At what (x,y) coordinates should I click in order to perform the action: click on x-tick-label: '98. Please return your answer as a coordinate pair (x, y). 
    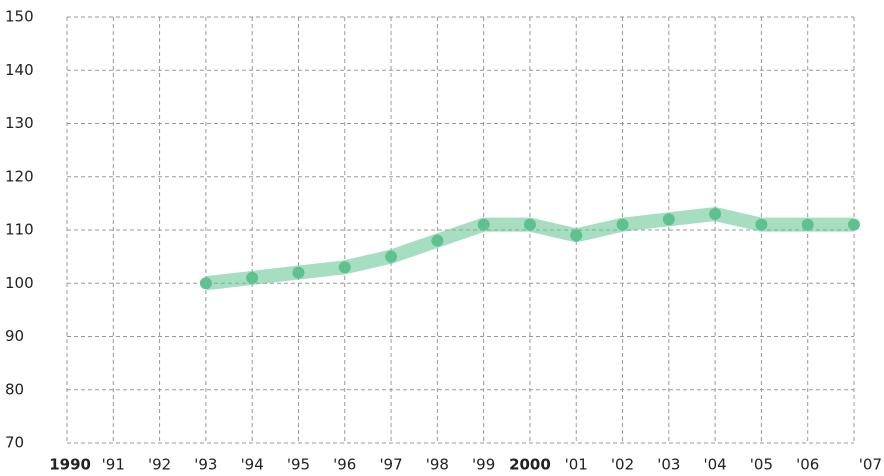
    Looking at the image, I should click on (437, 465).